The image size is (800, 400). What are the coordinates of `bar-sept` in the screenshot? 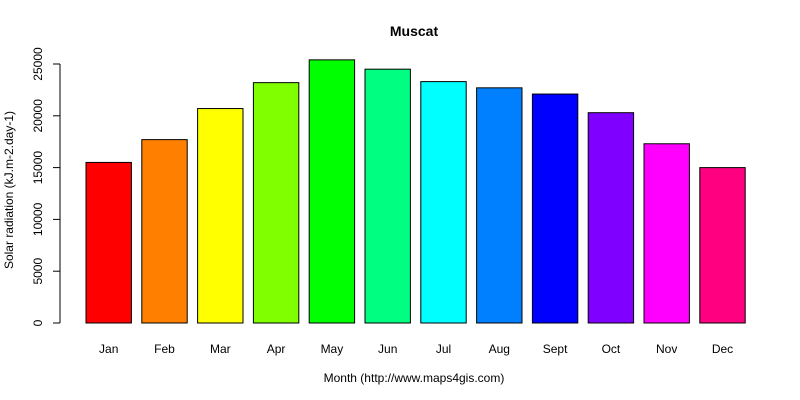 It's located at (555, 208).